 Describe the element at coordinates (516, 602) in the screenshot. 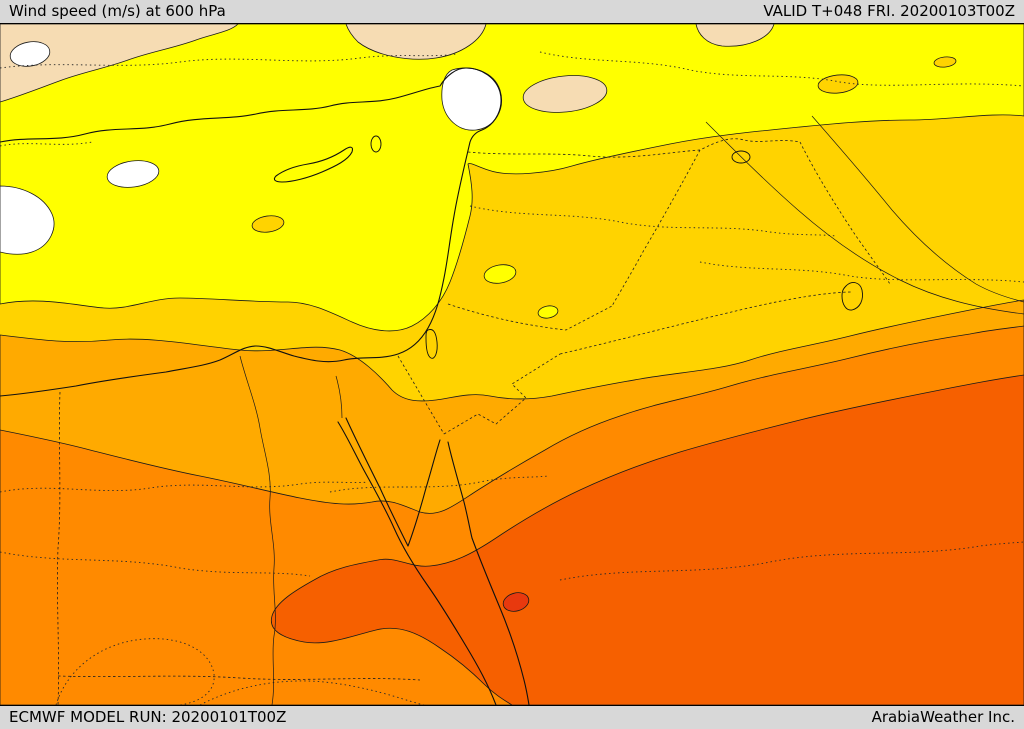

I see `spot-red-max` at that location.